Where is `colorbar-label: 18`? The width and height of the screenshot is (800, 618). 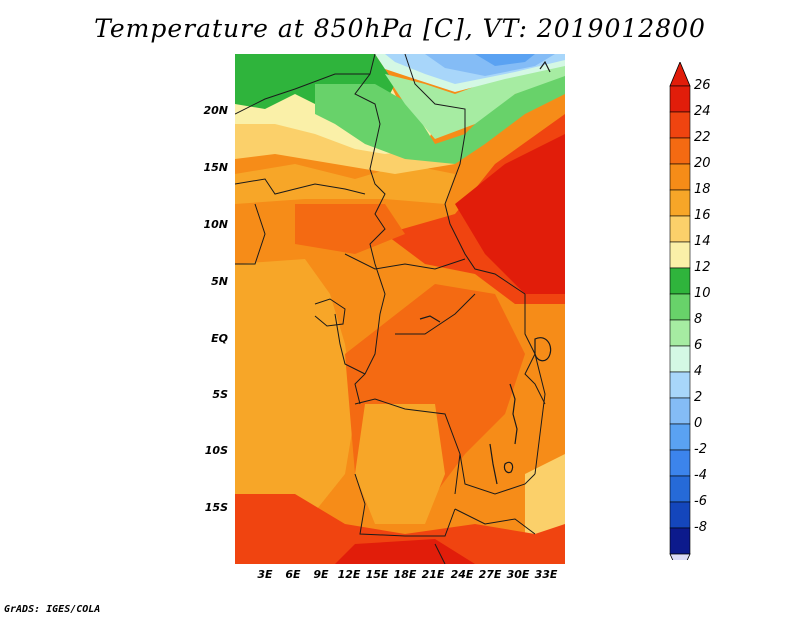 colorbar-label: 18 is located at coordinates (702, 189).